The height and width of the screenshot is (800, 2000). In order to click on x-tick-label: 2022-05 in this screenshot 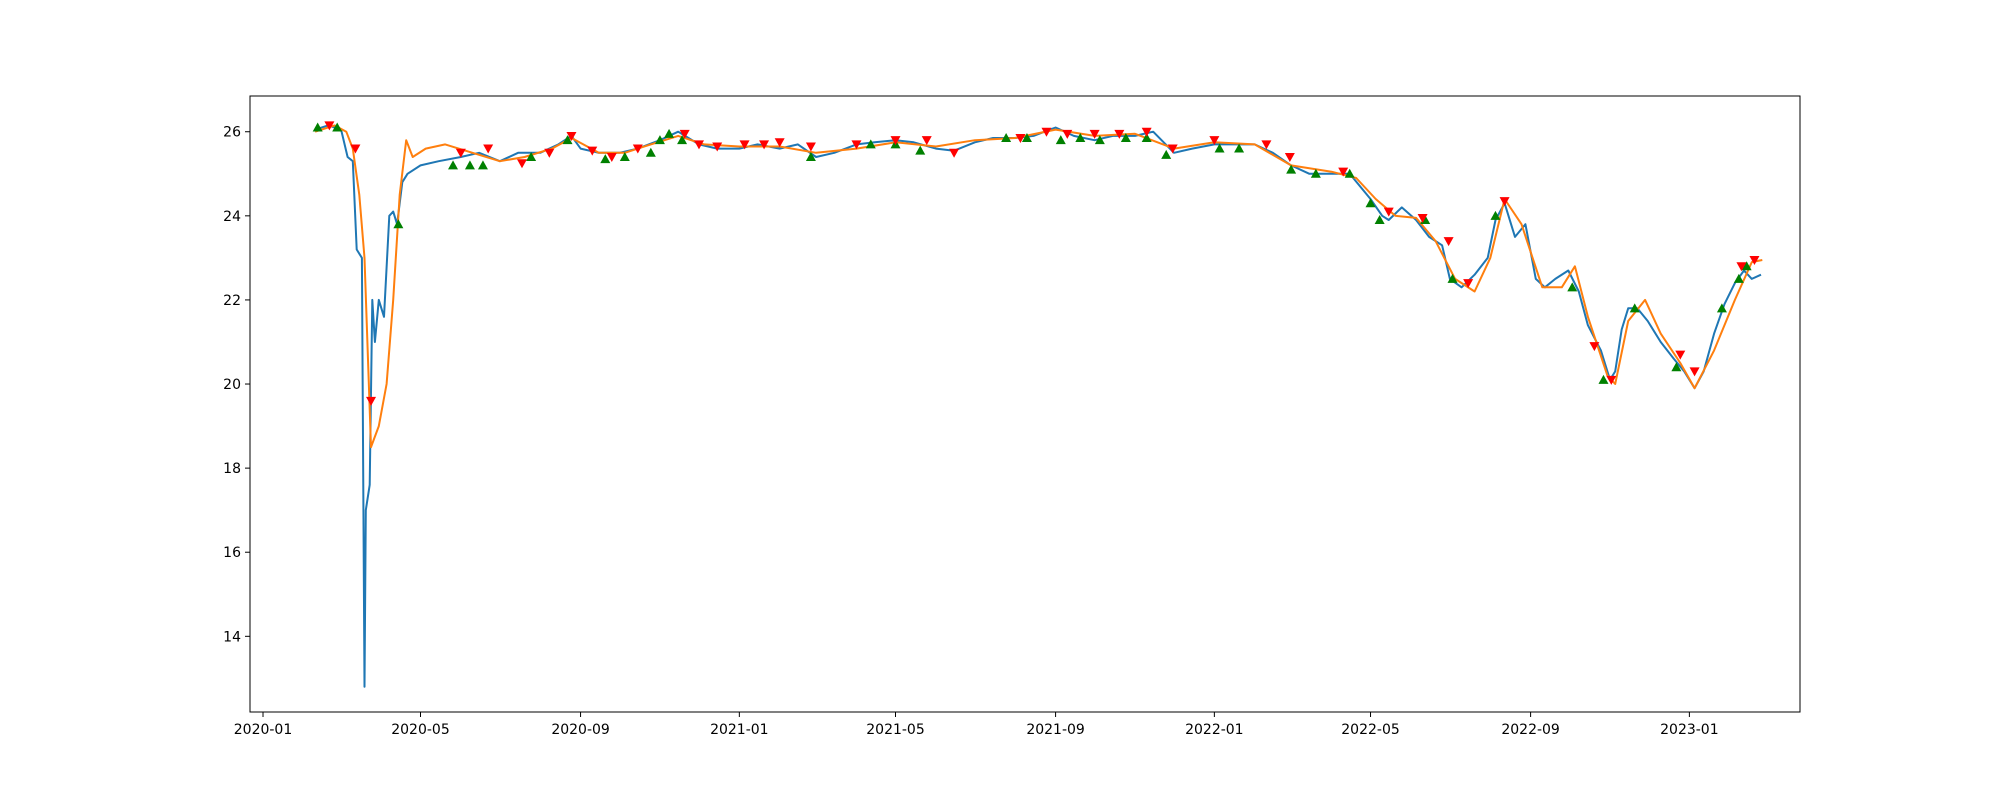, I will do `click(1370, 730)`.